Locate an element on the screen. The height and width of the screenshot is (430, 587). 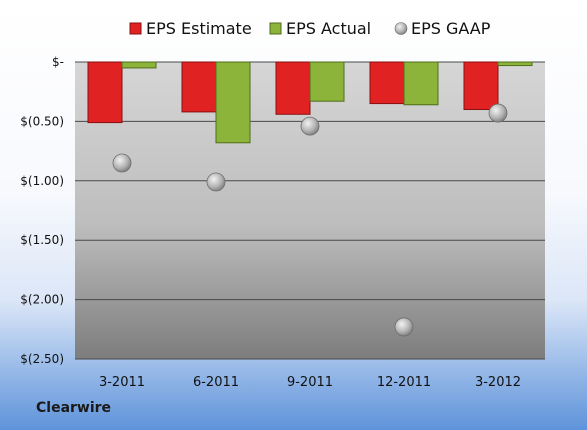
company-name: Clearwire is located at coordinates (74, 408).